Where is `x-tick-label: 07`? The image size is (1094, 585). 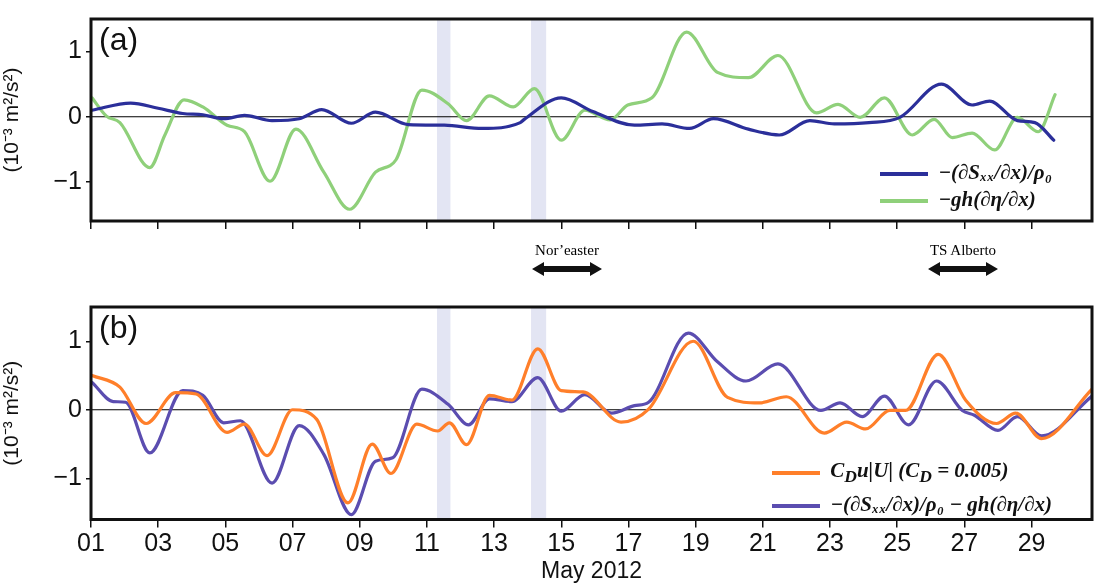 x-tick-label: 07 is located at coordinates (292, 542).